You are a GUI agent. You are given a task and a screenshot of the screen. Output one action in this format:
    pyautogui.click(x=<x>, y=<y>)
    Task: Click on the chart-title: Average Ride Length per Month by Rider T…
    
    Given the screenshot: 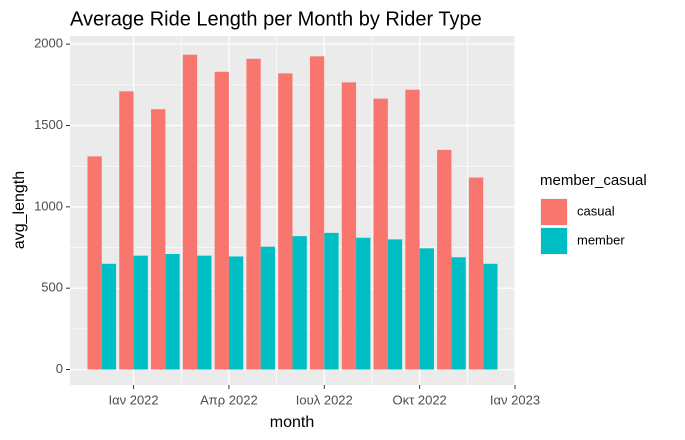 What is the action you would take?
    pyautogui.click(x=276, y=19)
    